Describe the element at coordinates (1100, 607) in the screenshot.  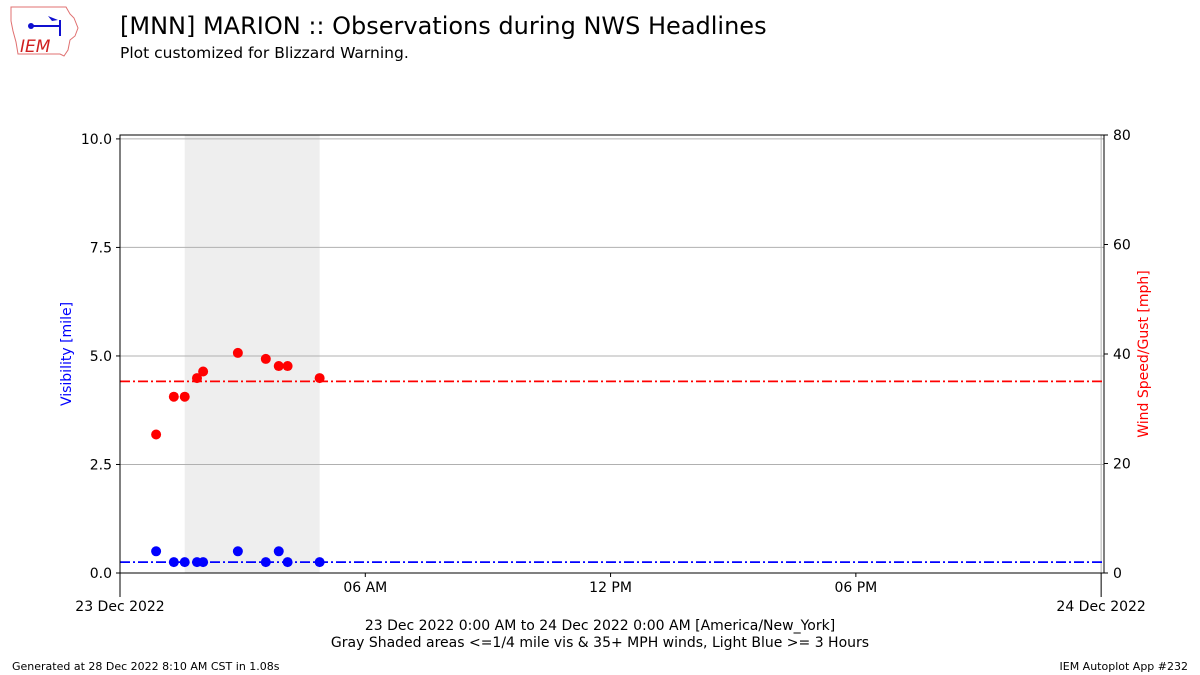
I see `x-tick-label: 24 Dec 2022` at that location.